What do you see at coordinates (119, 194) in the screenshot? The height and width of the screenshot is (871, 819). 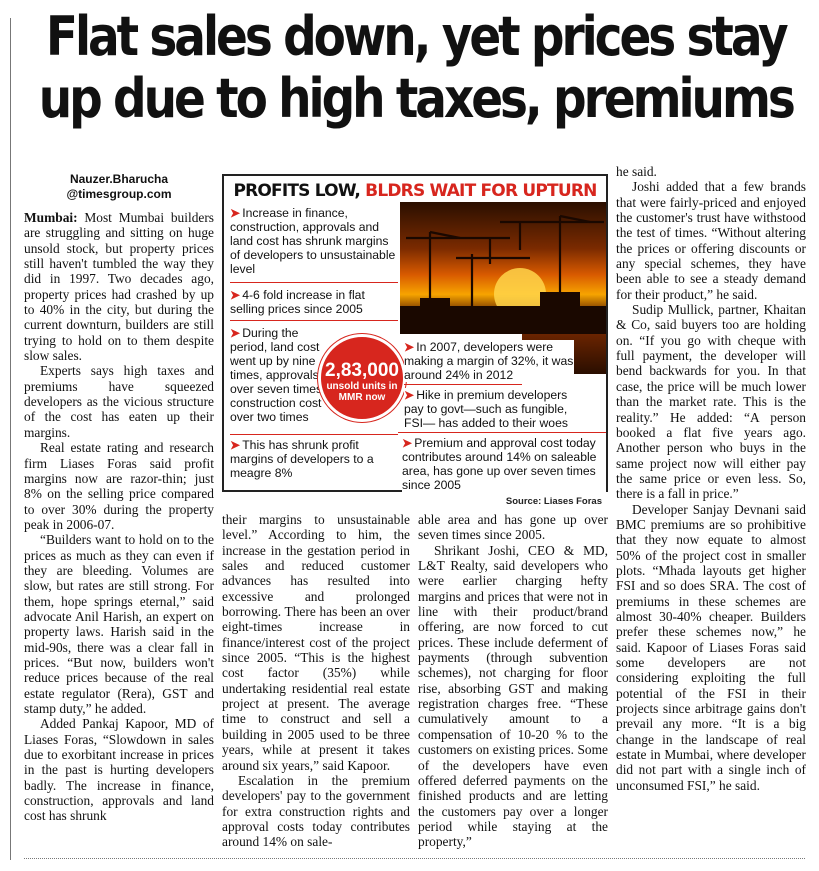 I see `byline-handle: @timesgroup.com` at bounding box center [119, 194].